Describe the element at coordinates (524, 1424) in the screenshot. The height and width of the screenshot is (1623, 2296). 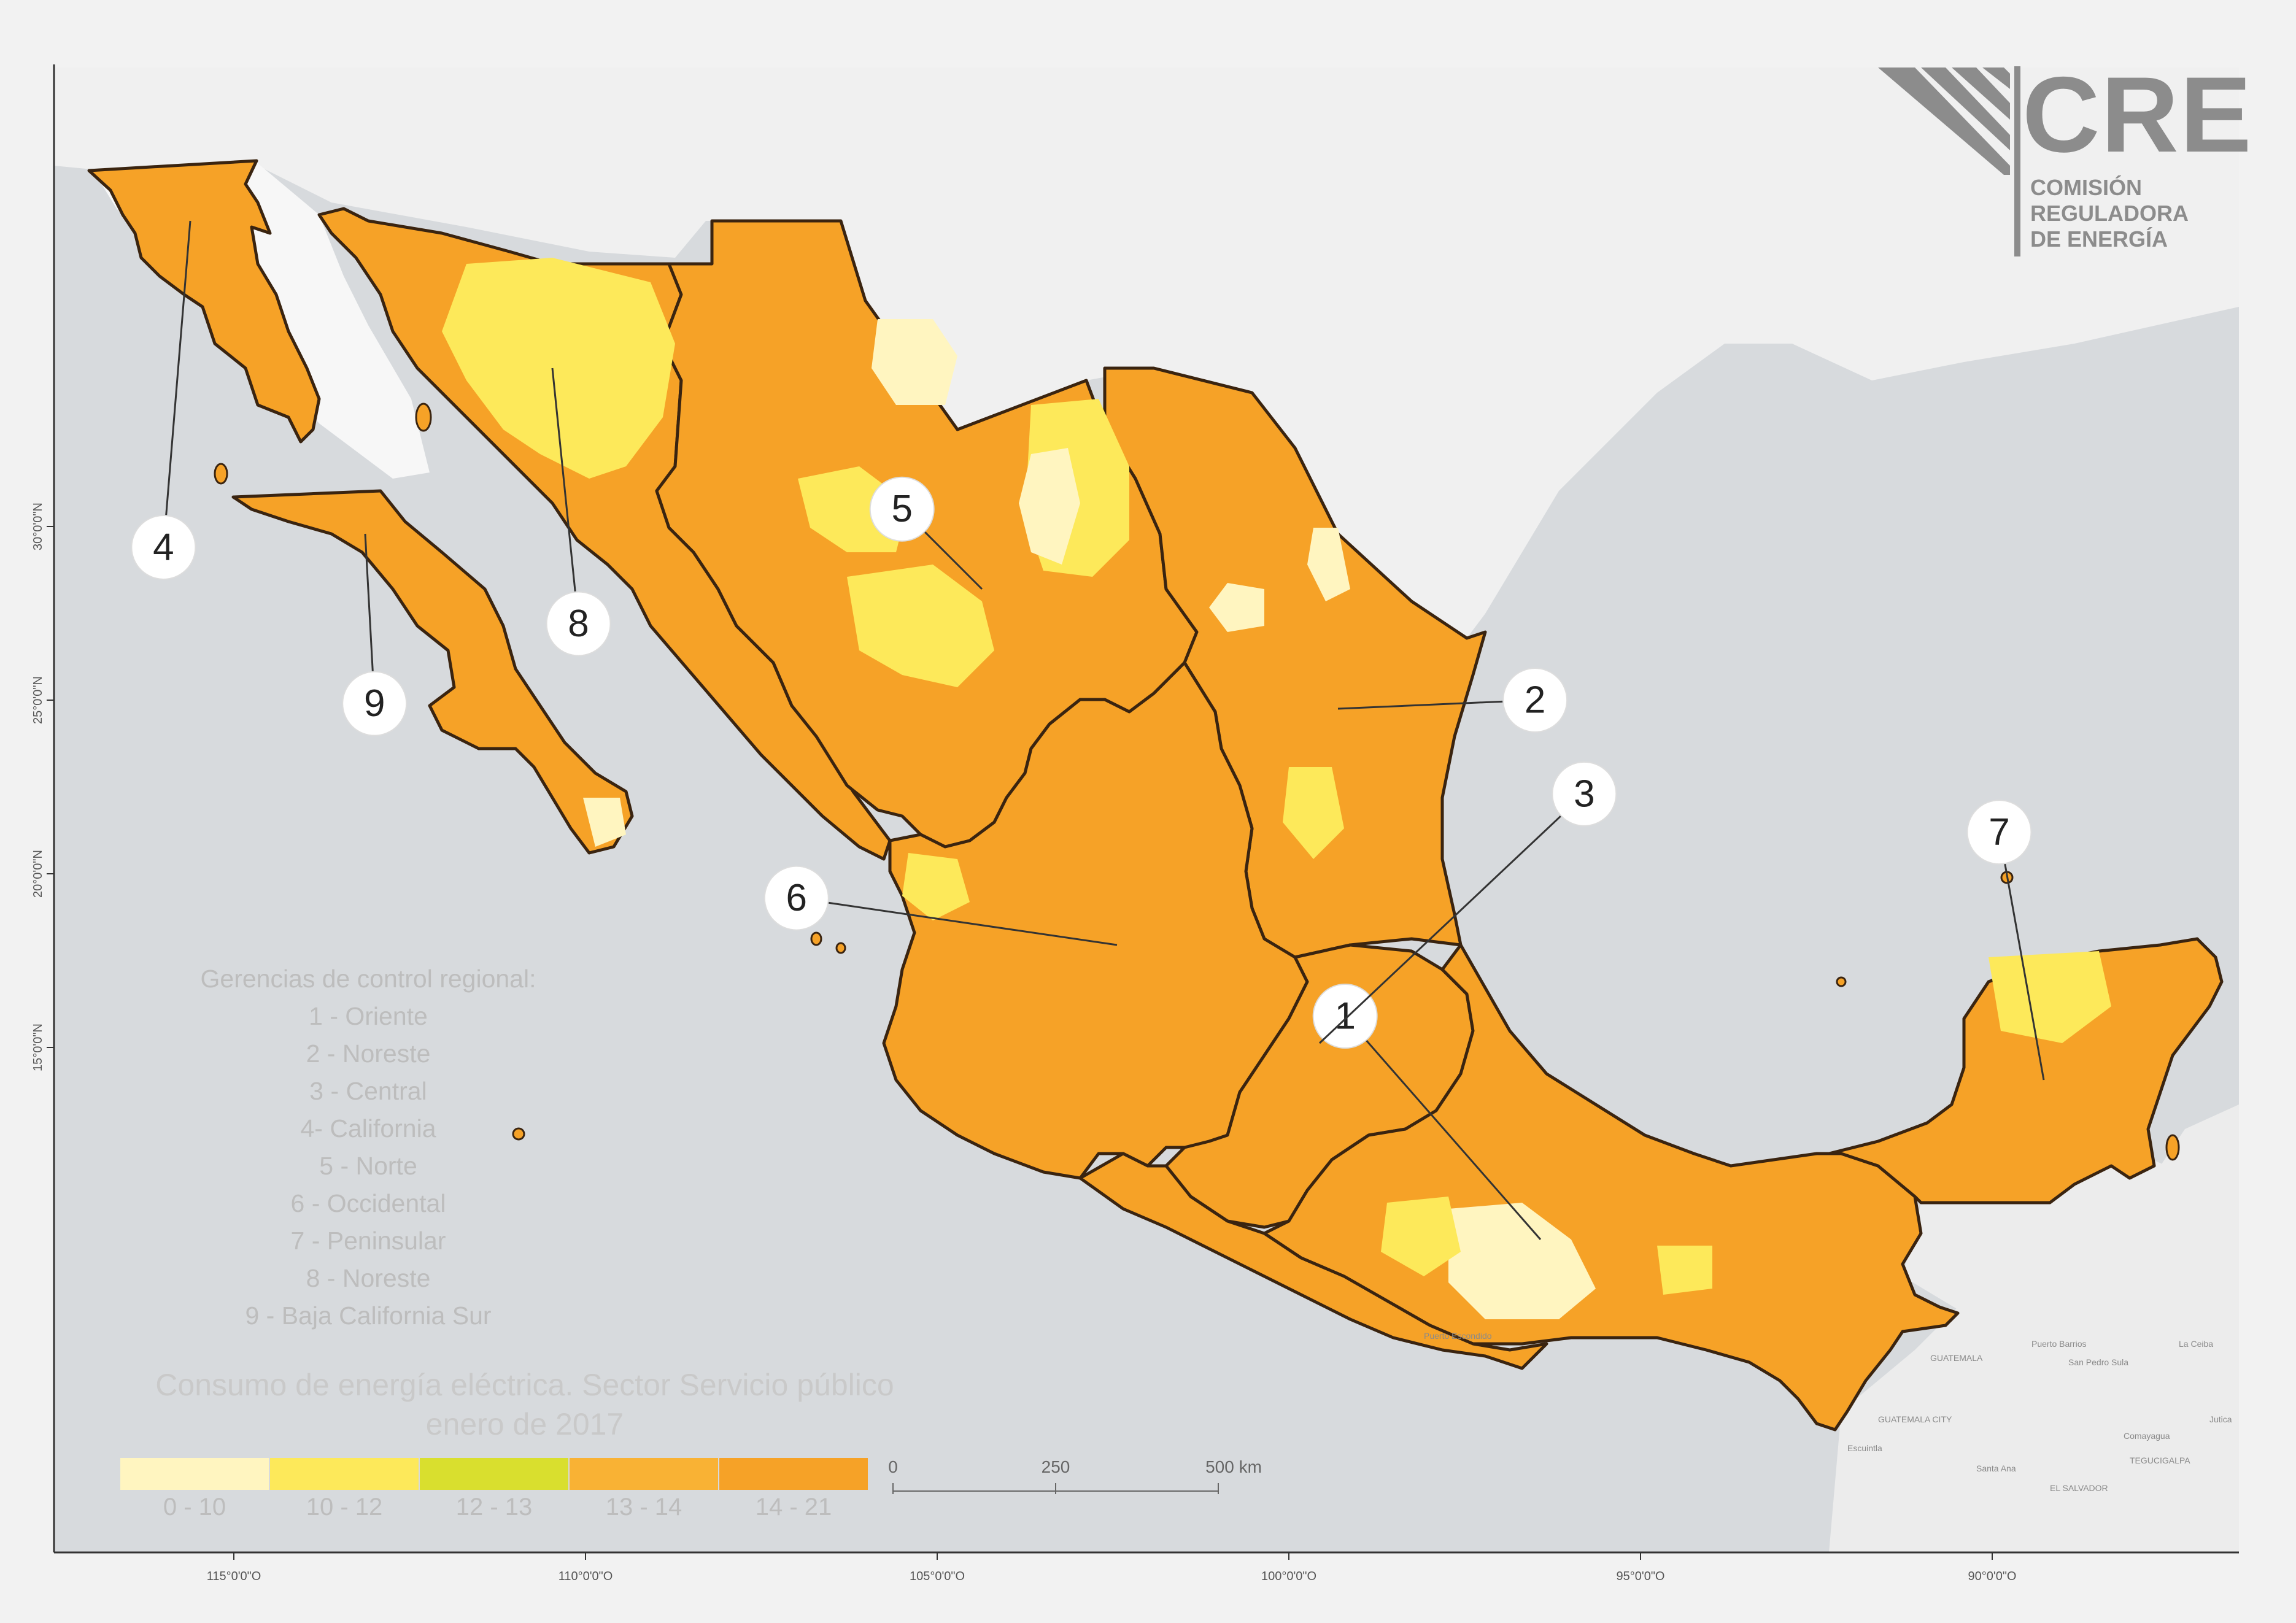
I see `legend-title-line2: enero de 2017` at that location.